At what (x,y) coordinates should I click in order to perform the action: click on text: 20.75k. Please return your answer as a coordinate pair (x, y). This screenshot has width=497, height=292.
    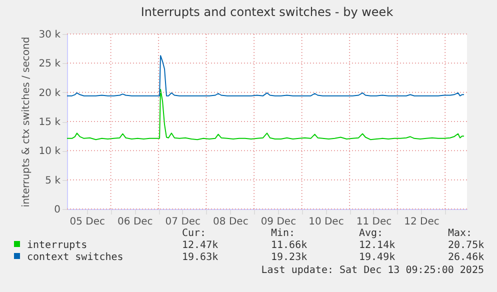
    Looking at the image, I should click on (466, 245).